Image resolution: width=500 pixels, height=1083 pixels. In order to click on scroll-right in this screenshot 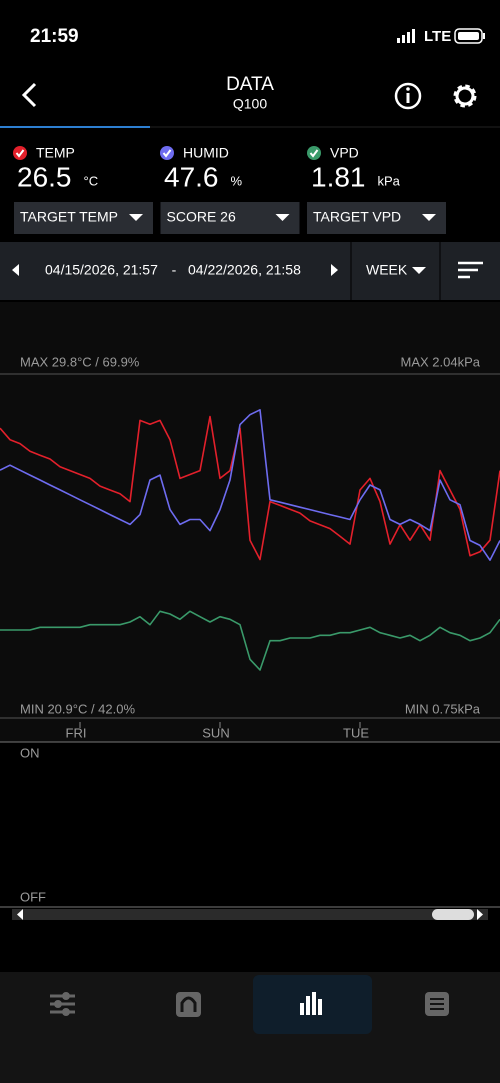, I will do `click(480, 914)`.